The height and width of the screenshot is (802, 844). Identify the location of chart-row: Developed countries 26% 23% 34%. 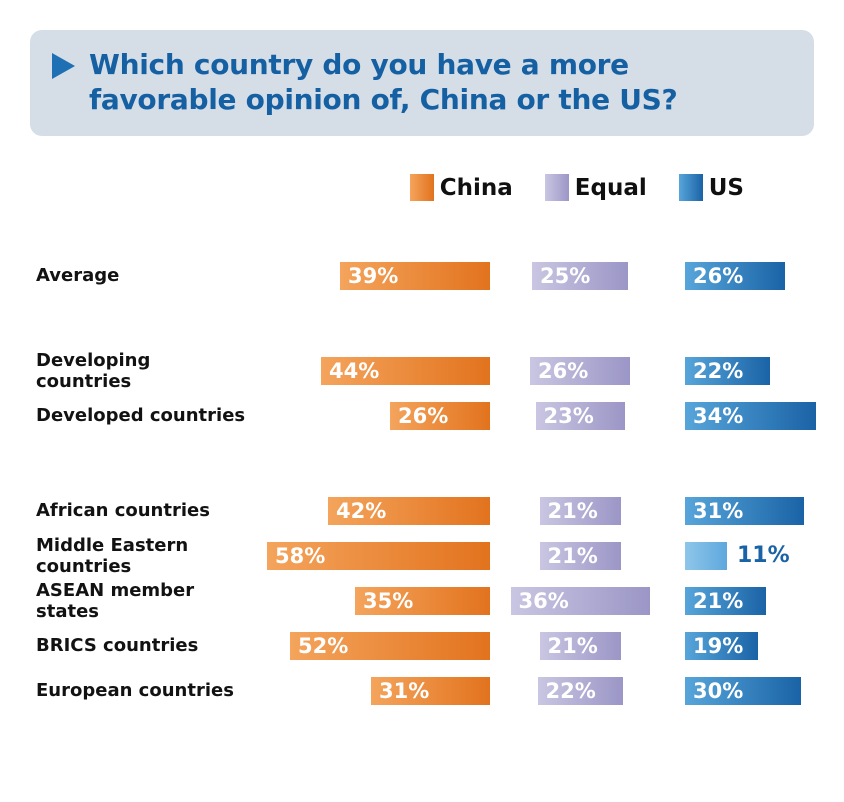
(422, 415).